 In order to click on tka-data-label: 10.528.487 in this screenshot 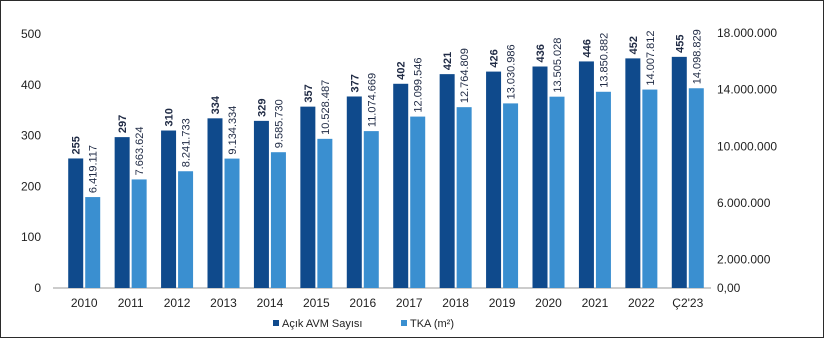, I will do `click(326, 107)`.